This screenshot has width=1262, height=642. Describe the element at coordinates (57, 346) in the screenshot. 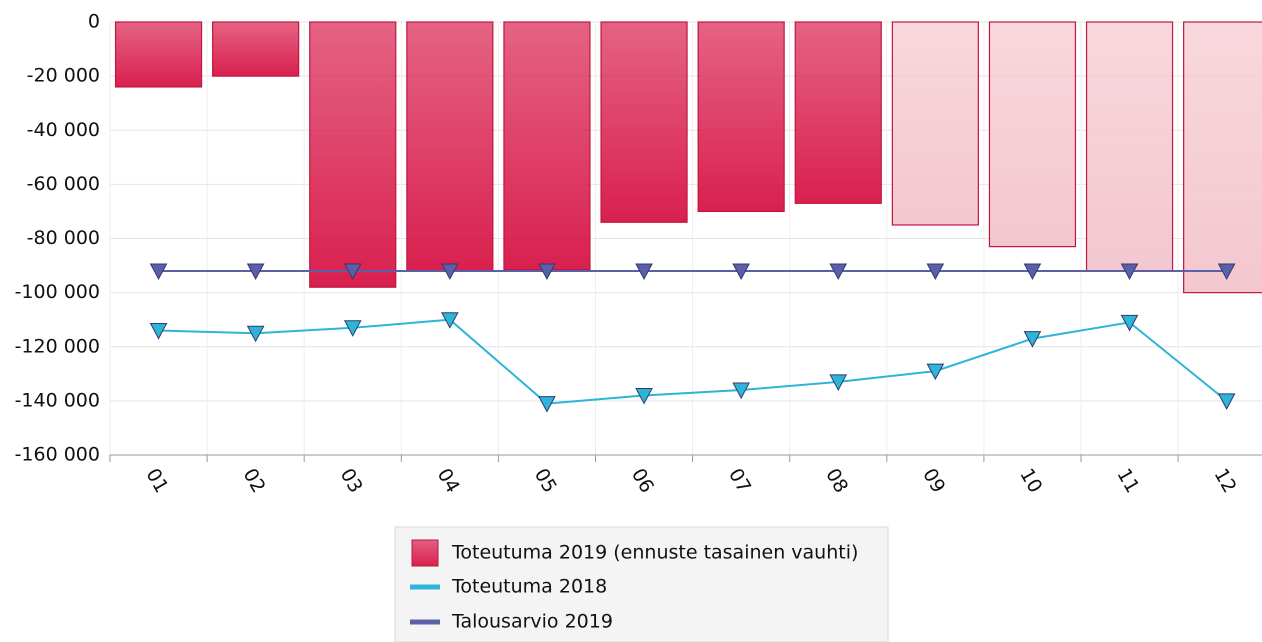

I see `y-tick-label: -120 000` at that location.